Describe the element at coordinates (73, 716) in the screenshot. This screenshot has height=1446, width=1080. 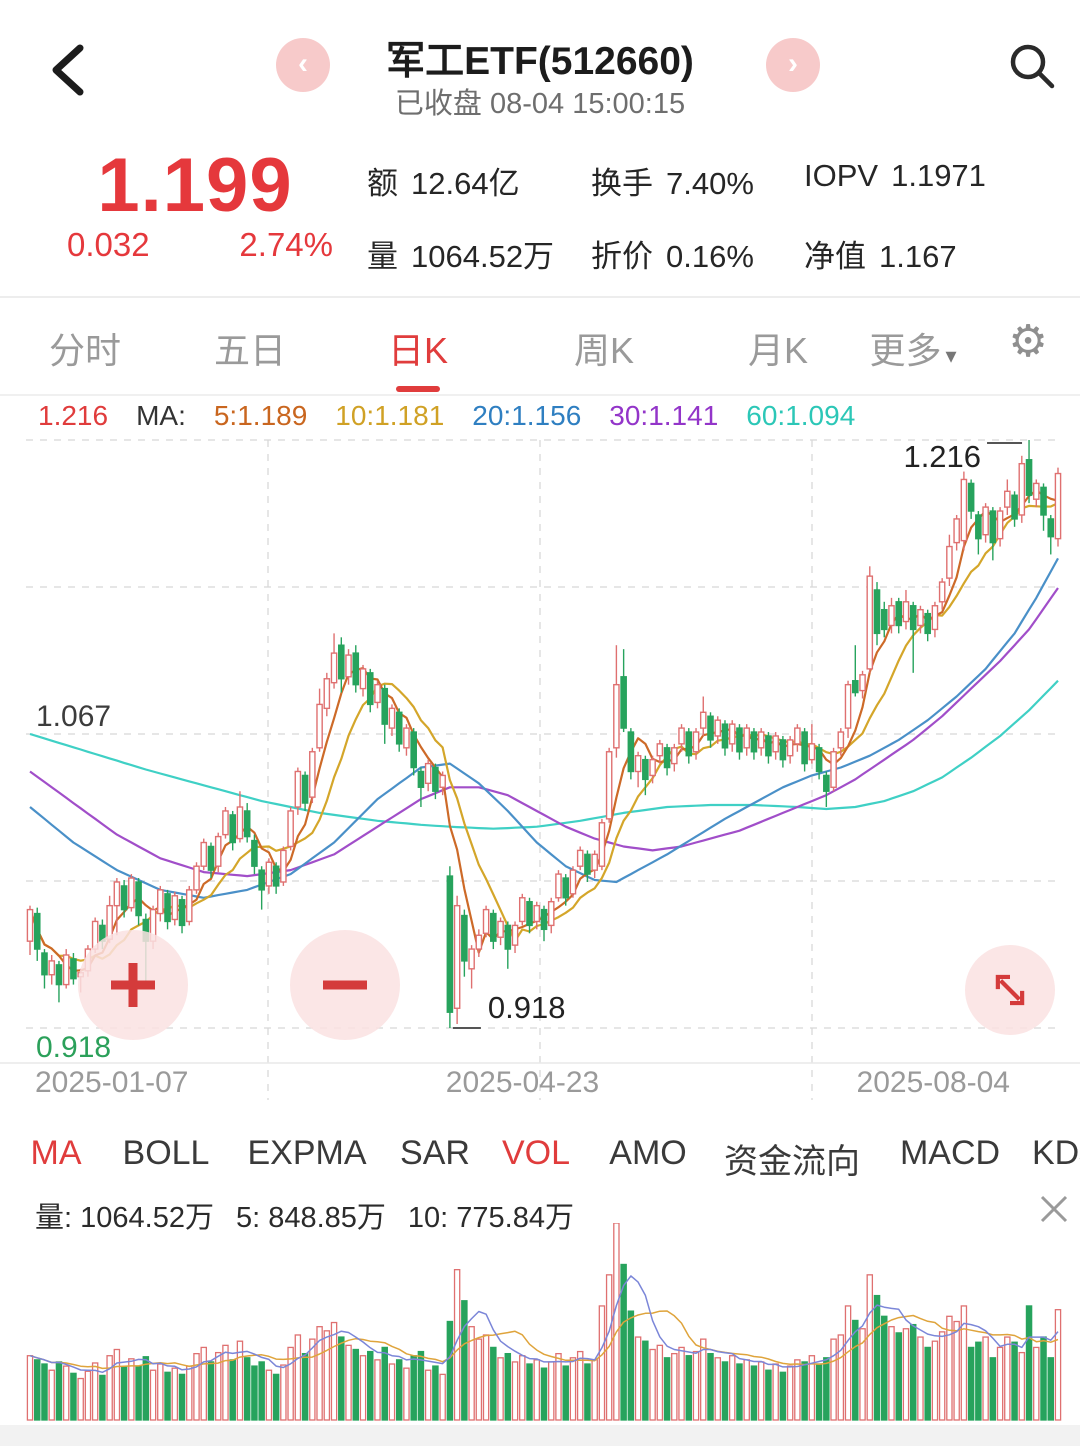
I see `svg-text: 1.067` at that location.